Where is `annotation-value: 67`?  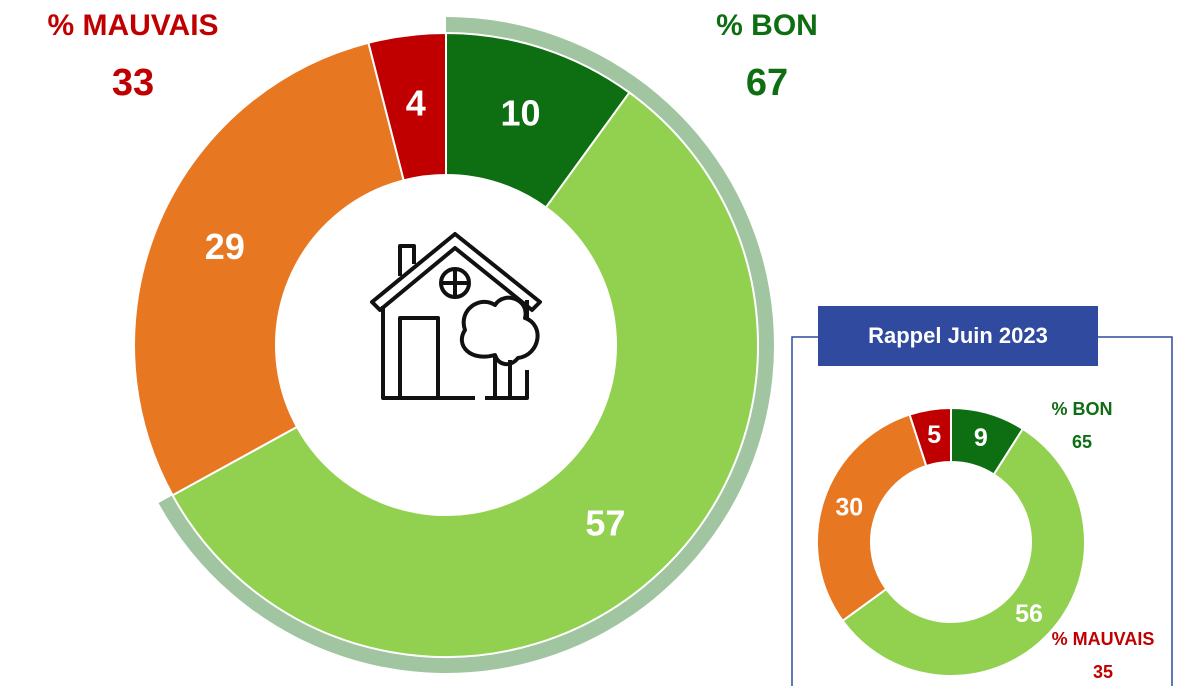 annotation-value: 67 is located at coordinates (767, 83).